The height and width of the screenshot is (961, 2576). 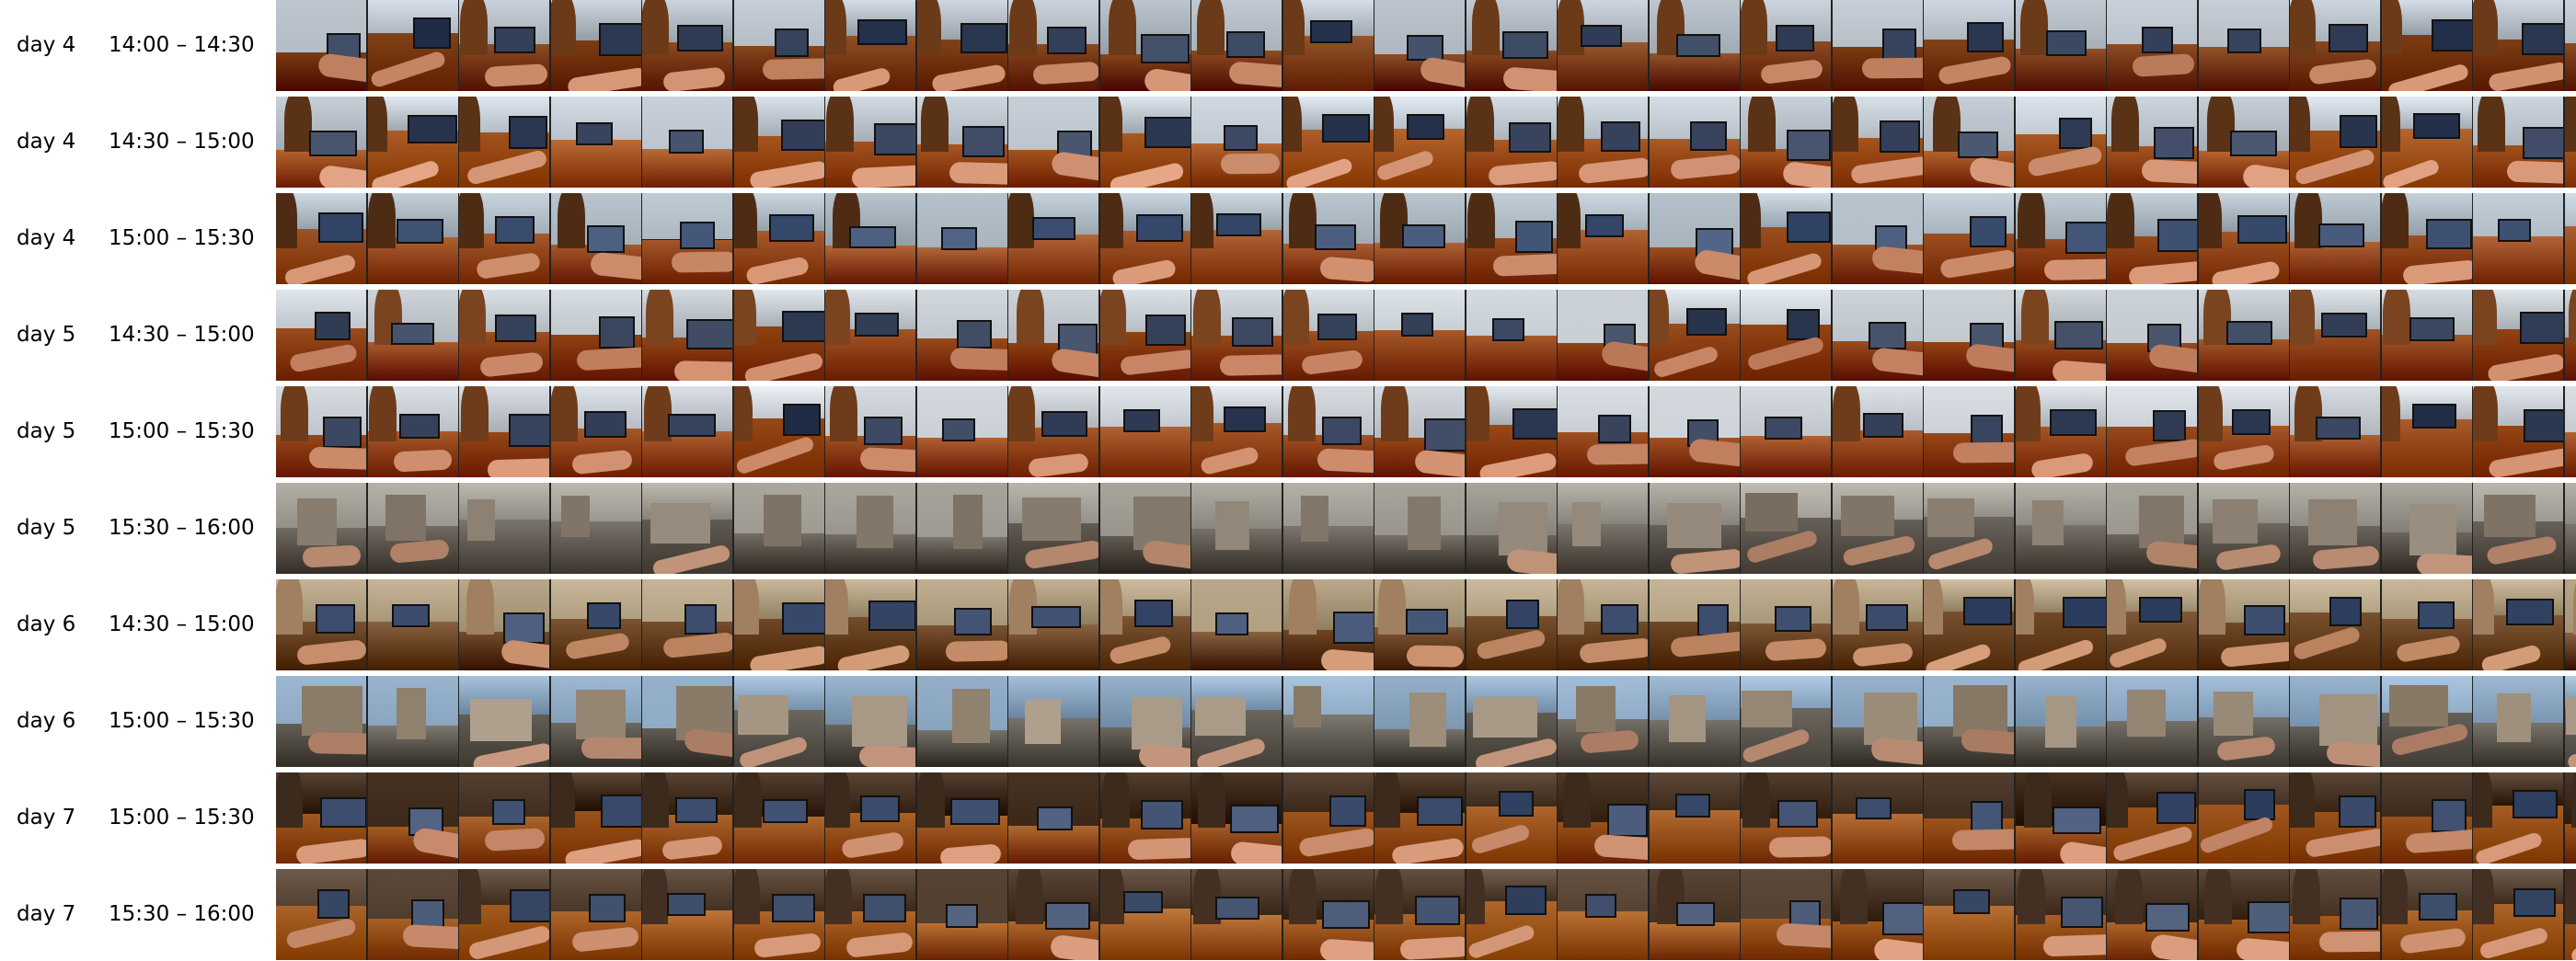 I want to click on frame-row: day 4 15:00 – 15:30, so click(x=1288, y=239).